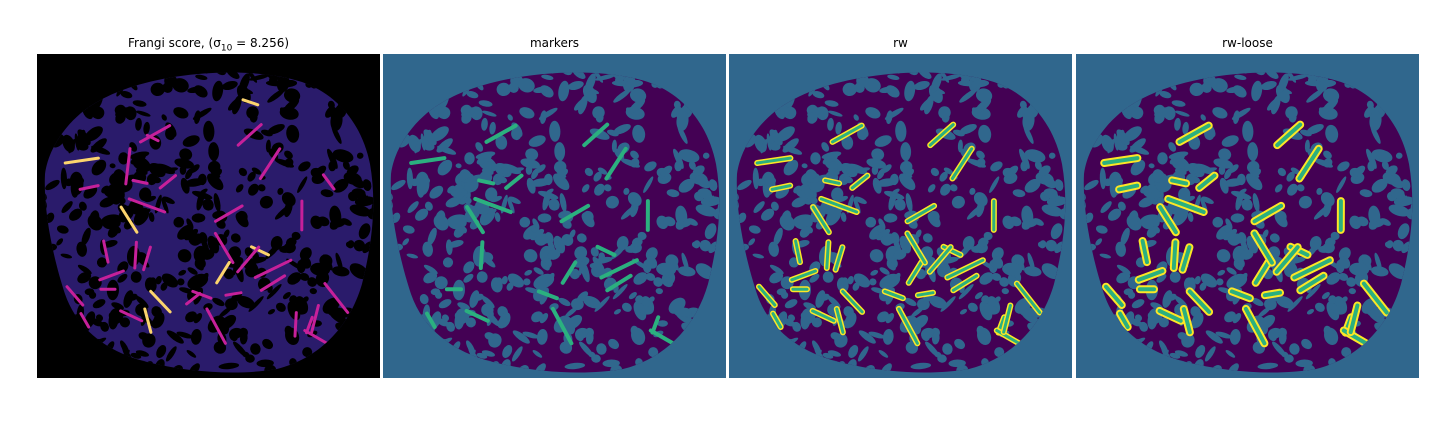 The width and height of the screenshot is (1440, 432). What do you see at coordinates (900, 43) in the screenshot?
I see `panel-title-rw: rw` at bounding box center [900, 43].